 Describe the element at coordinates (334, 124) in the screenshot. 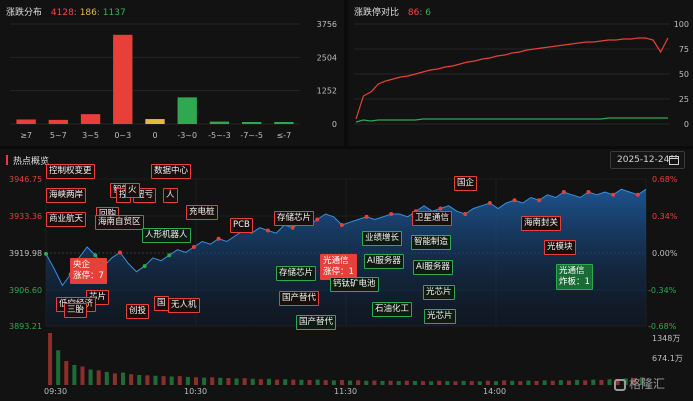

I see `y-tick-label: 0` at that location.